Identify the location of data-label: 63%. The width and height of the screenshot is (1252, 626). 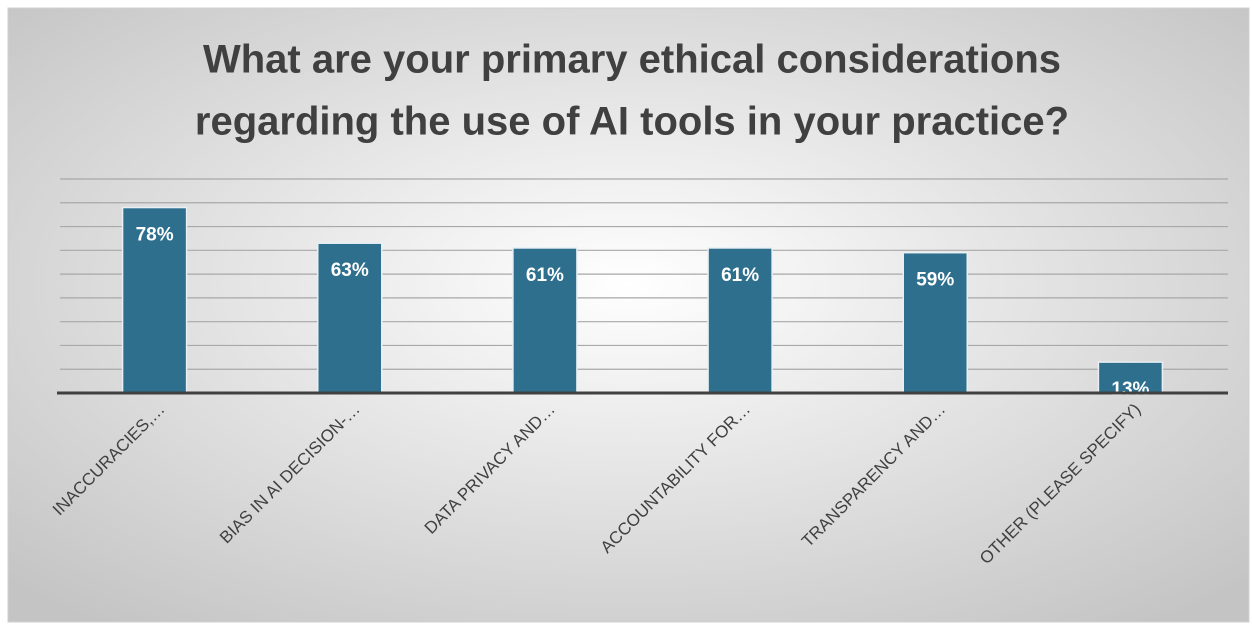
(350, 270).